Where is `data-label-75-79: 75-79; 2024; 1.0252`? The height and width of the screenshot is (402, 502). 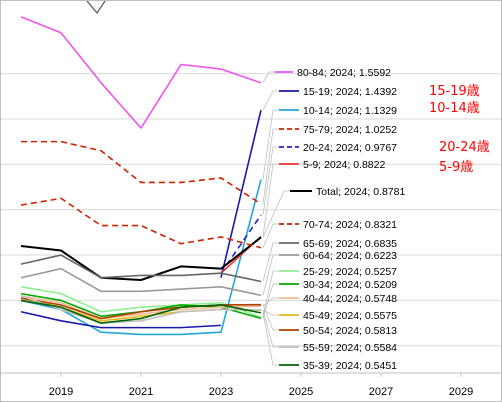
data-label-75-79: 75-79; 2024; 1.0252 is located at coordinates (350, 130).